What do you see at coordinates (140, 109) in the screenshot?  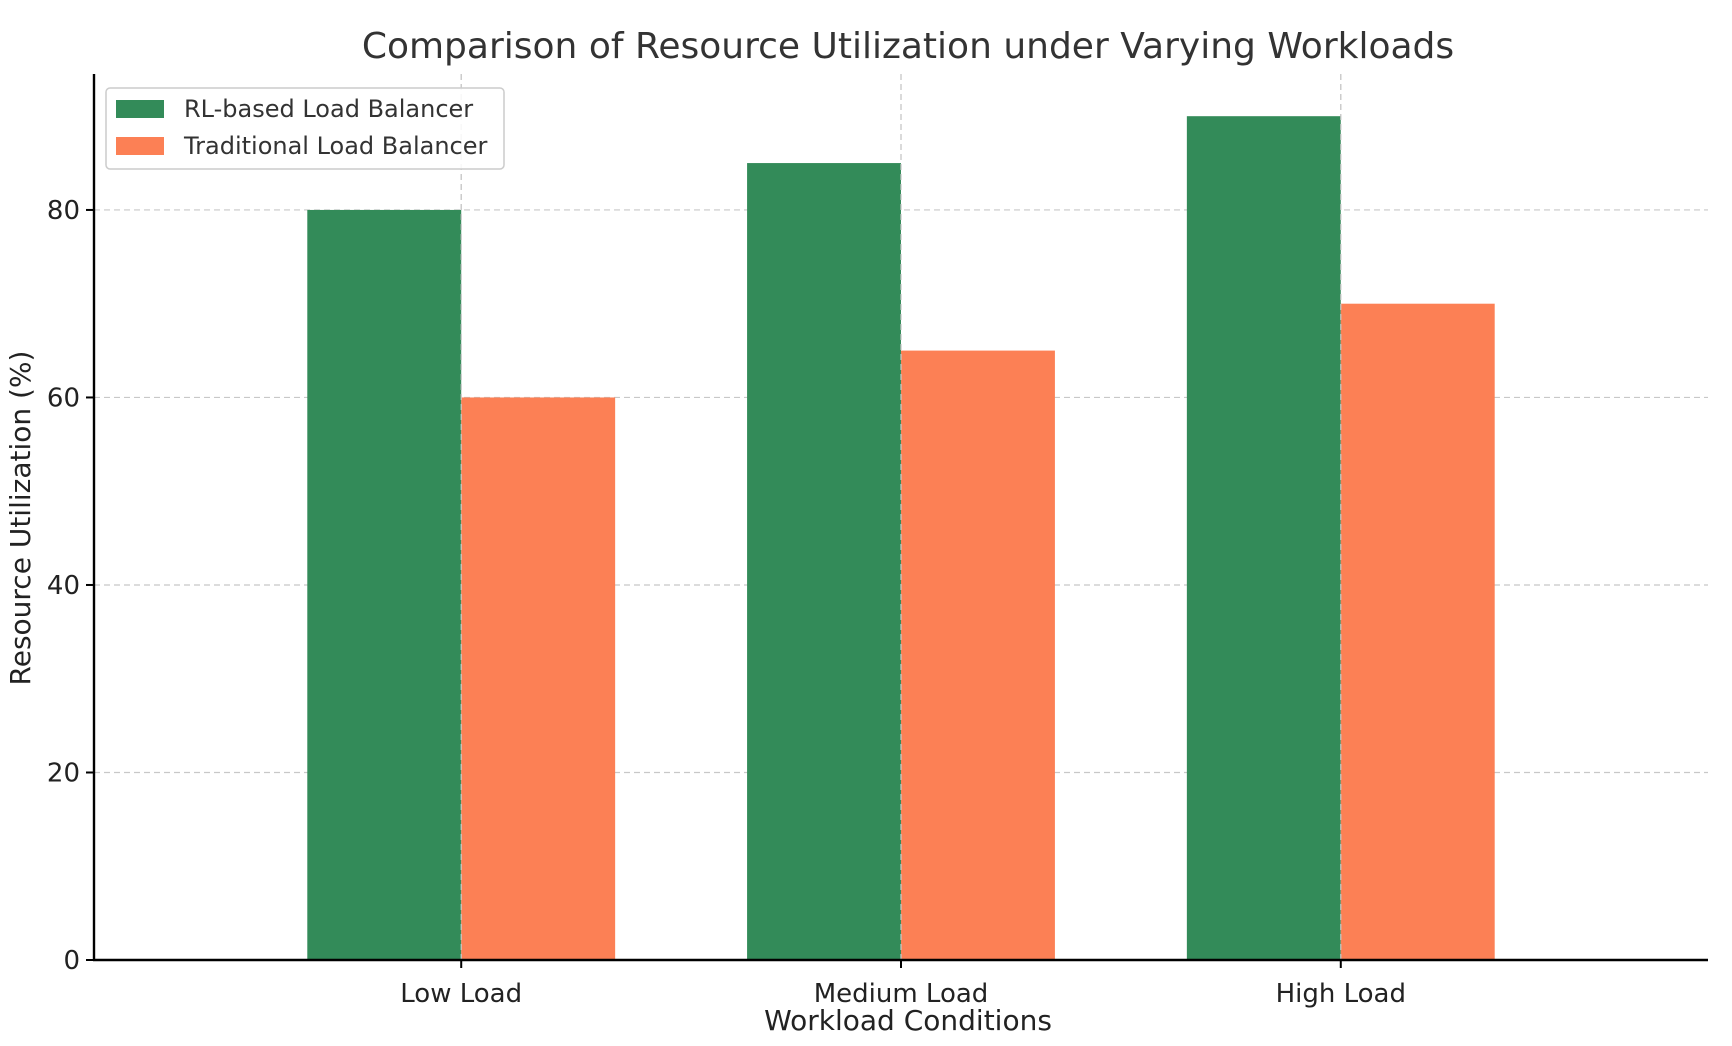 I see `legend-swatch-rl` at bounding box center [140, 109].